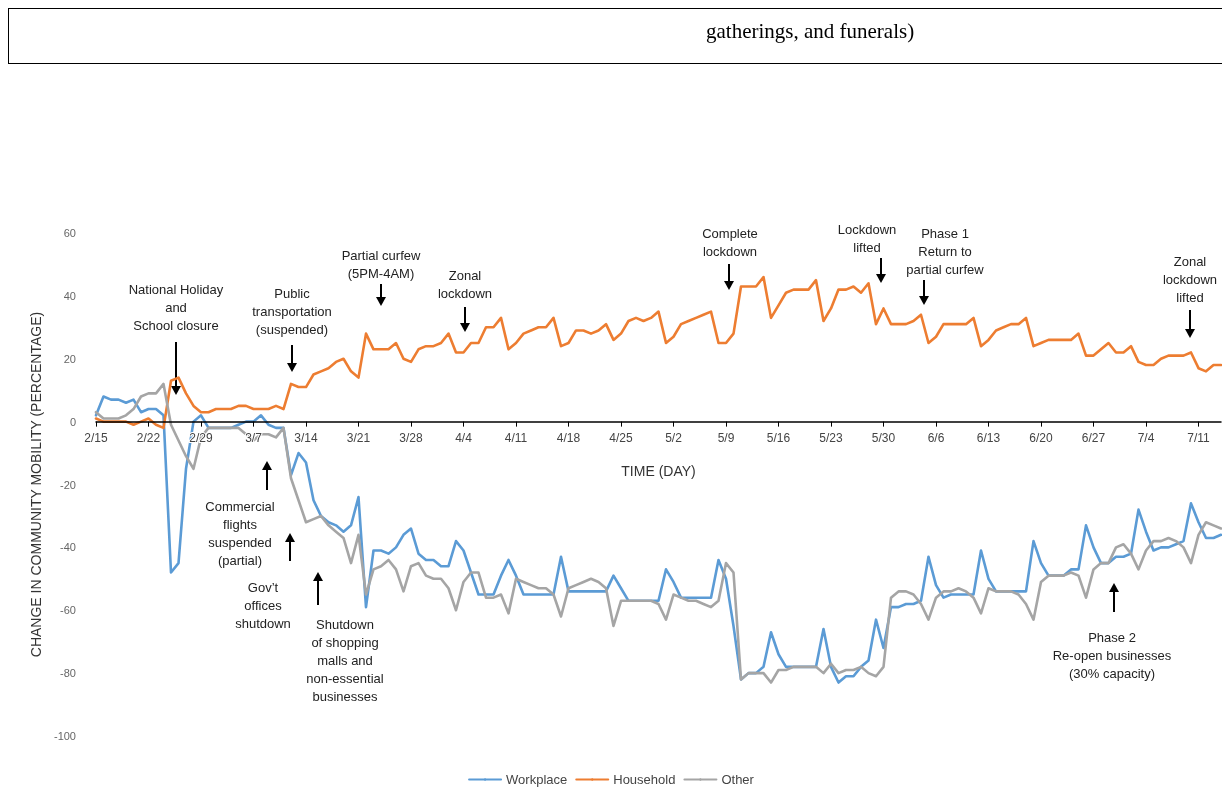  Describe the element at coordinates (738, 779) in the screenshot. I see `legend-label: Other` at that location.